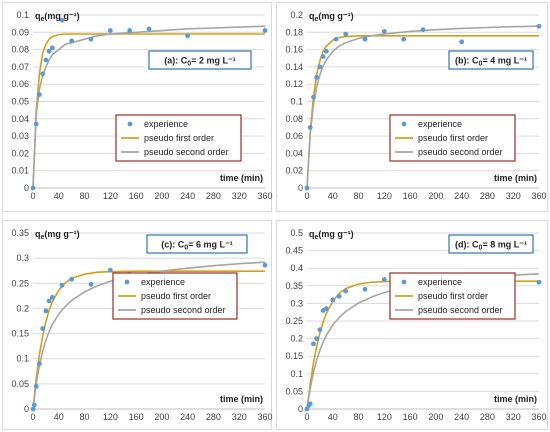 This screenshot has height=432, width=550. I want to click on y-tick-label: 0.4, so click(296, 268).